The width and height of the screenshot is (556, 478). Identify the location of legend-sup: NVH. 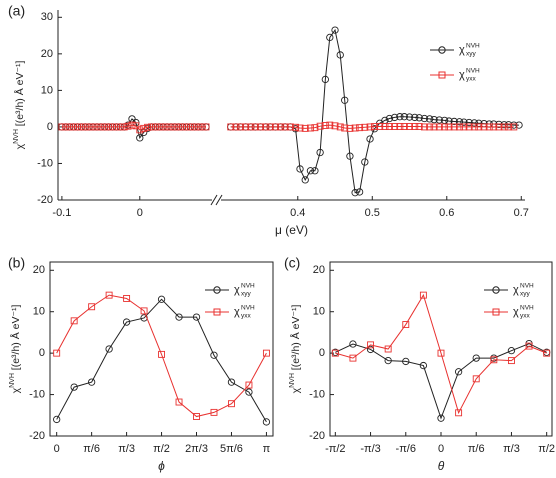
(527, 308).